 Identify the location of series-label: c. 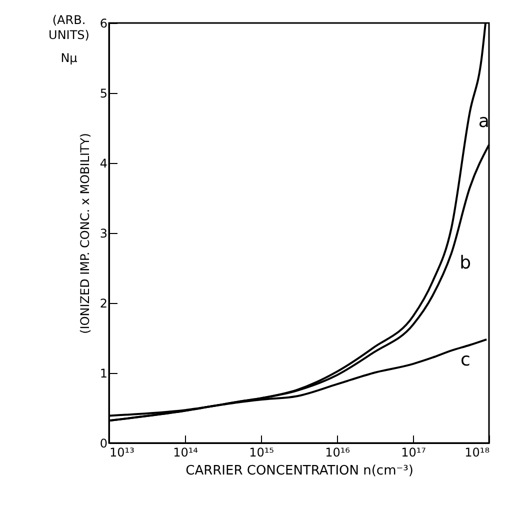
(465, 360).